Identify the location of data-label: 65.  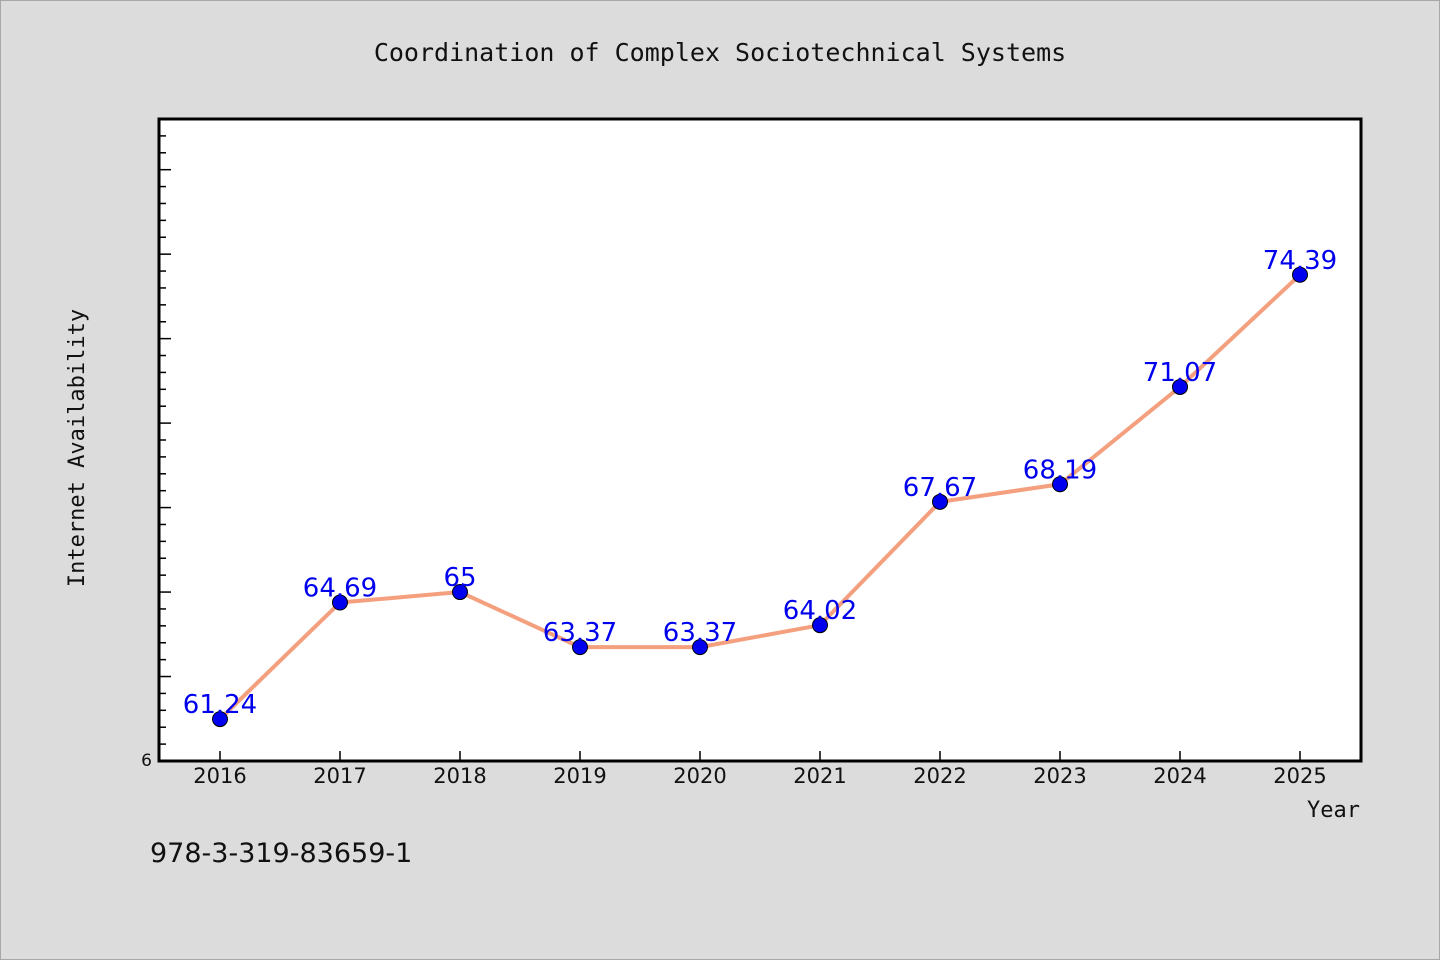
(459, 578).